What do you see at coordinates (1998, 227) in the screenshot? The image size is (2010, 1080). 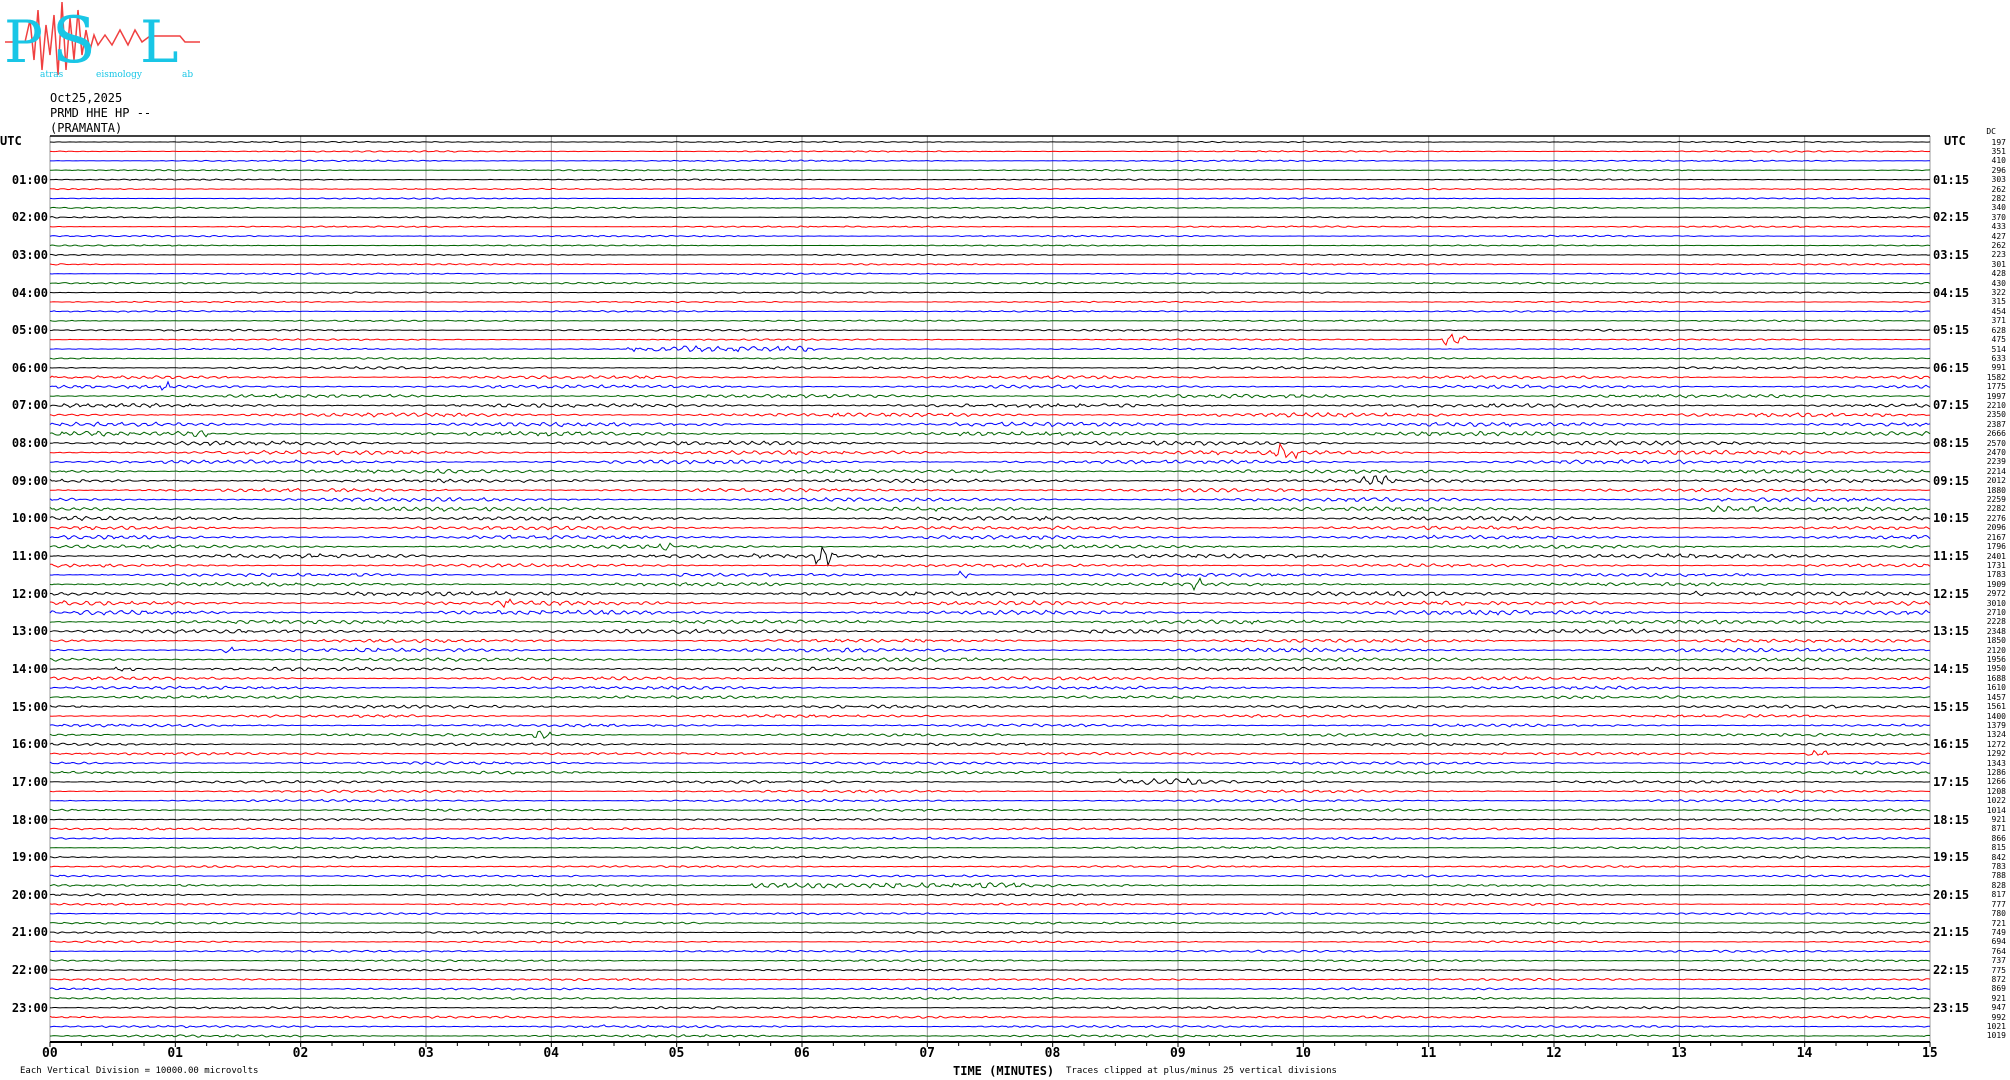 I see `row-value: 433` at bounding box center [1998, 227].